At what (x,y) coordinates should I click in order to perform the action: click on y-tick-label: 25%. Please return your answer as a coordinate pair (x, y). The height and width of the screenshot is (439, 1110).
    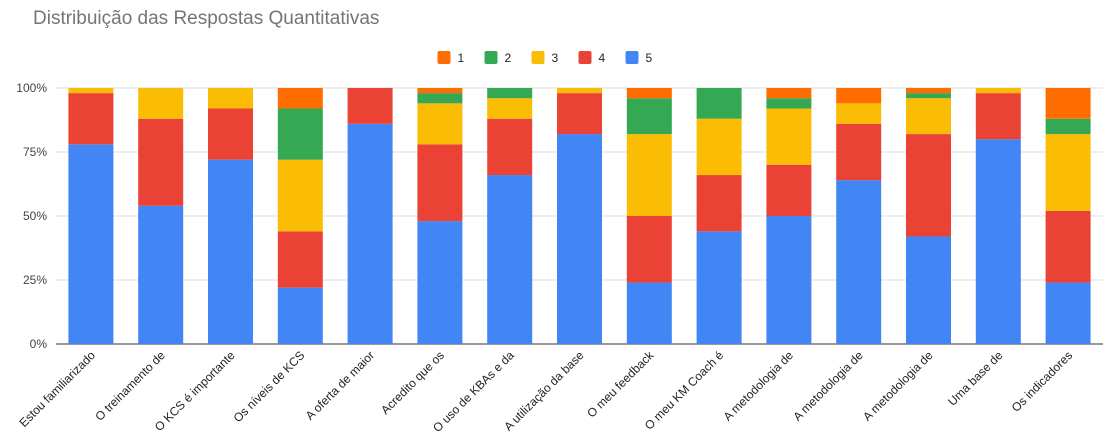
    Looking at the image, I should click on (35, 280).